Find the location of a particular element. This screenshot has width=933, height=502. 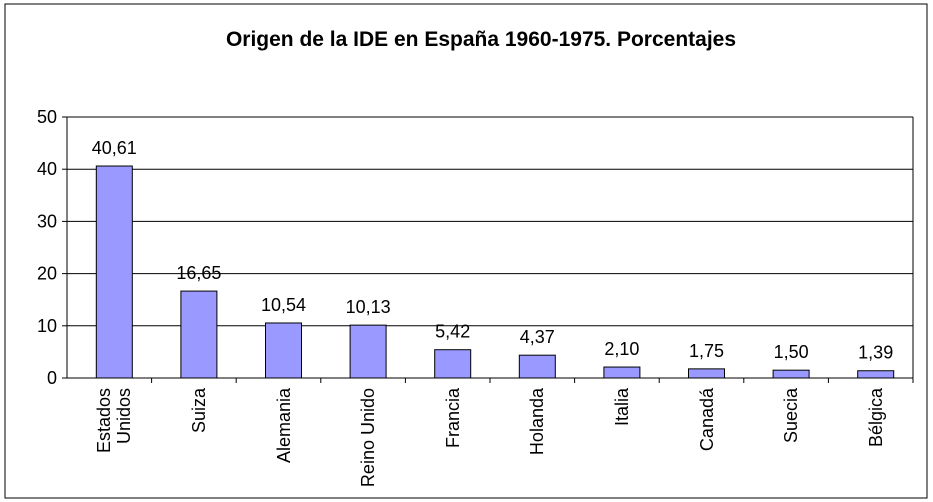

x-tick-label: Francia is located at coordinates (452, 418).